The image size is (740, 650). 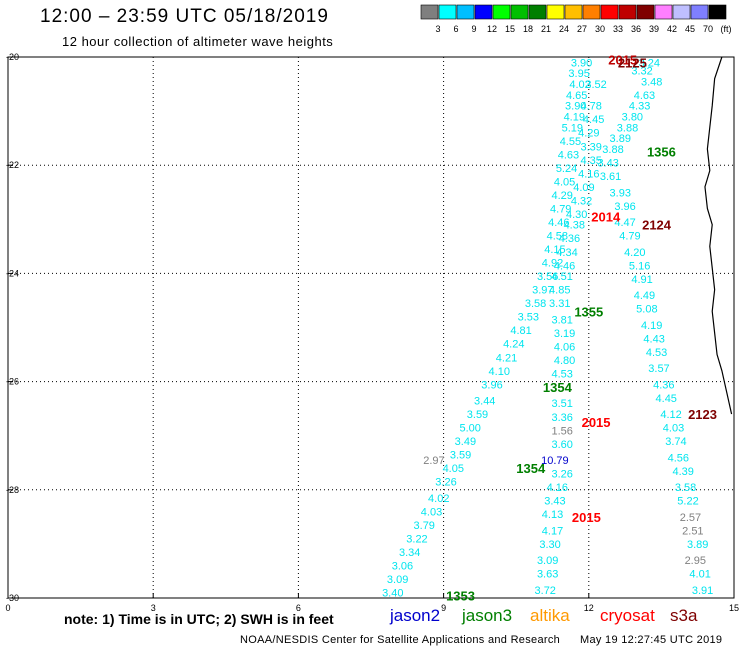 What do you see at coordinates (528, 29) in the screenshot?
I see `colorbar-label: 18` at bounding box center [528, 29].